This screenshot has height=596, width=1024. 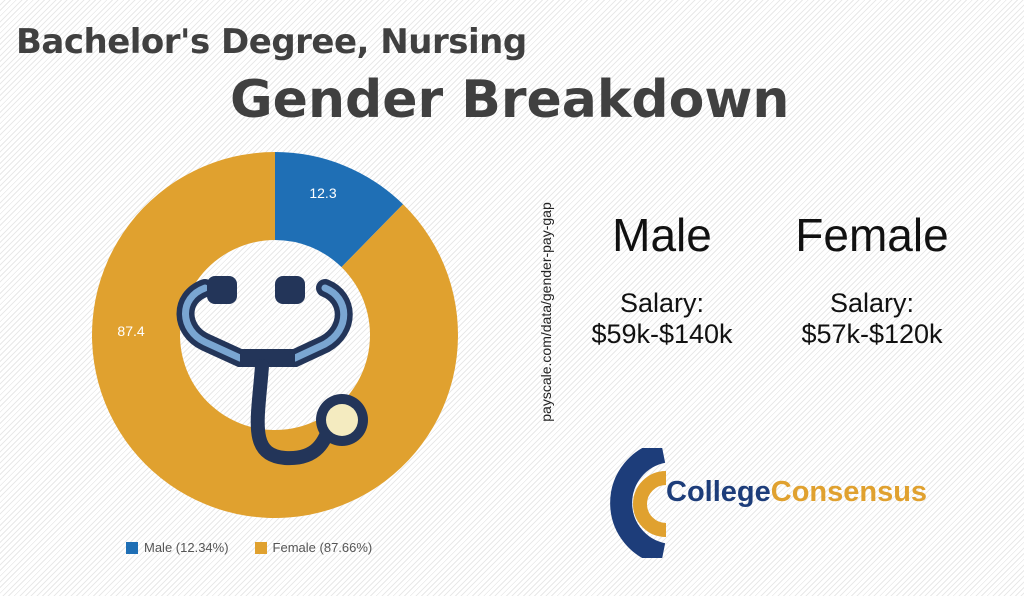 What do you see at coordinates (272, 371) in the screenshot?
I see `stethoscope-icon` at bounding box center [272, 371].